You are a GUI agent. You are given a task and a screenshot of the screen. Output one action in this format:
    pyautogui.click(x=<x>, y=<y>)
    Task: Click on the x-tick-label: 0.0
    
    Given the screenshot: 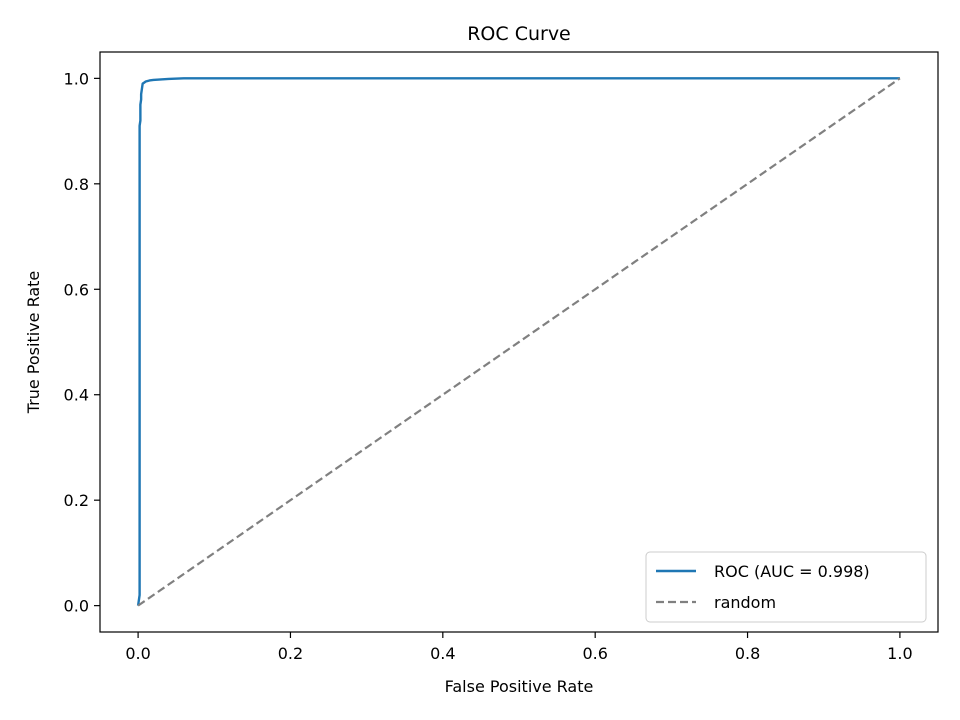 What is the action you would take?
    pyautogui.click(x=137, y=653)
    